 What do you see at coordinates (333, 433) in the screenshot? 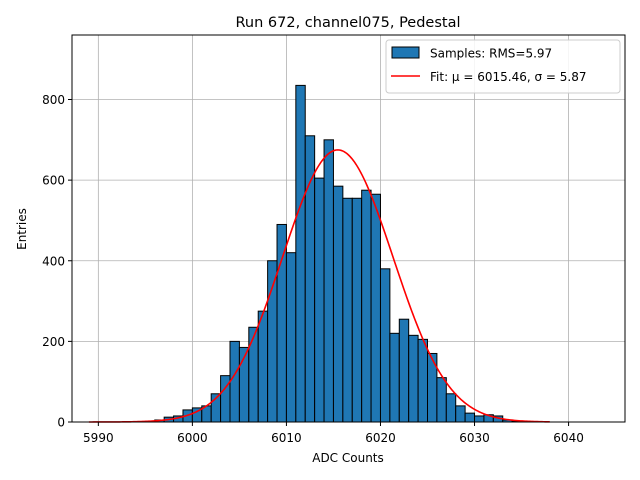
I see `x-axis-ticks: 5990 6000 6010 6020 6030 6040` at bounding box center [333, 433].